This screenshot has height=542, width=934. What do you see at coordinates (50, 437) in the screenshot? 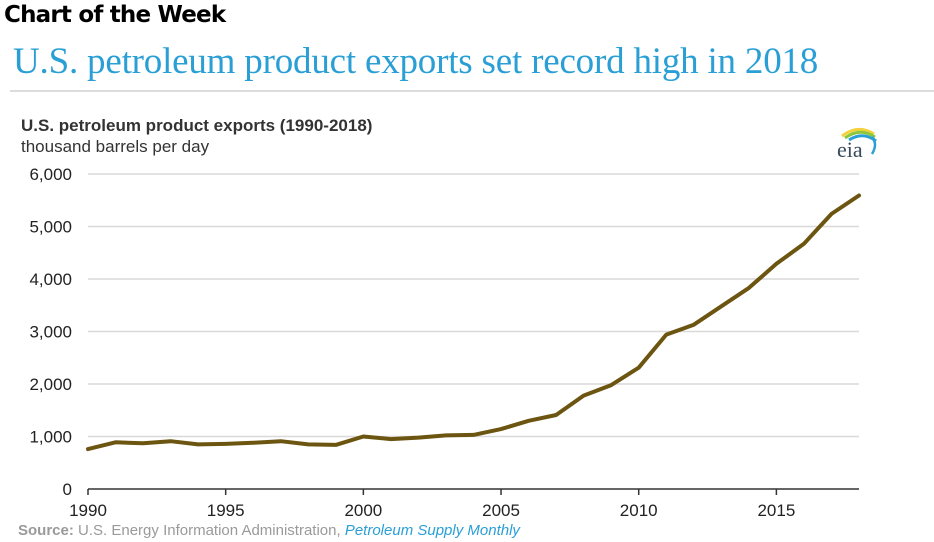
I see `y-tick-label: 1,000` at bounding box center [50, 437].